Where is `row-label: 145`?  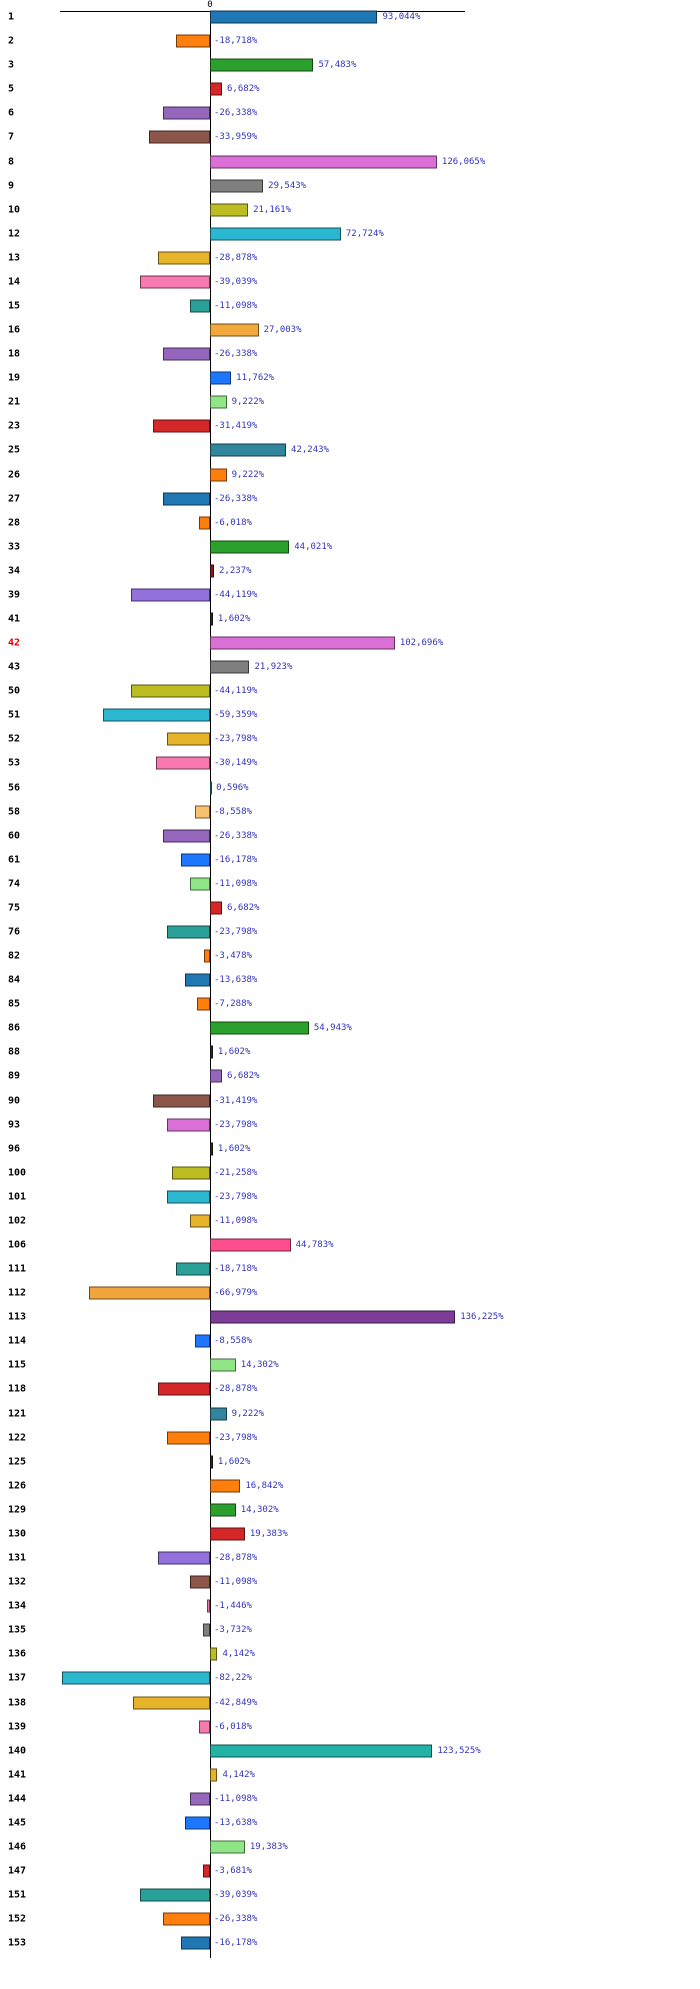 row-label: 145 is located at coordinates (17, 1823).